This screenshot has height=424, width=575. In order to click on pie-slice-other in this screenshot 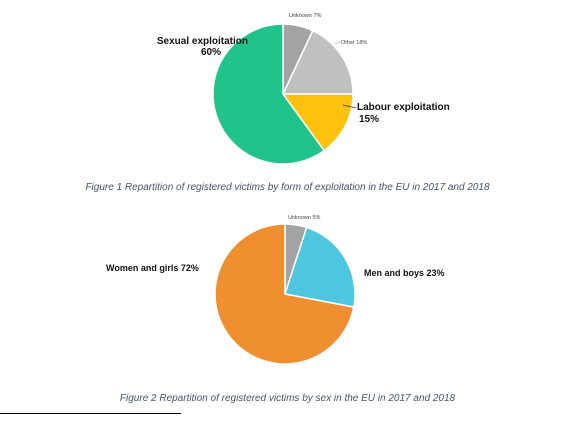, I will do `click(317, 62)`.